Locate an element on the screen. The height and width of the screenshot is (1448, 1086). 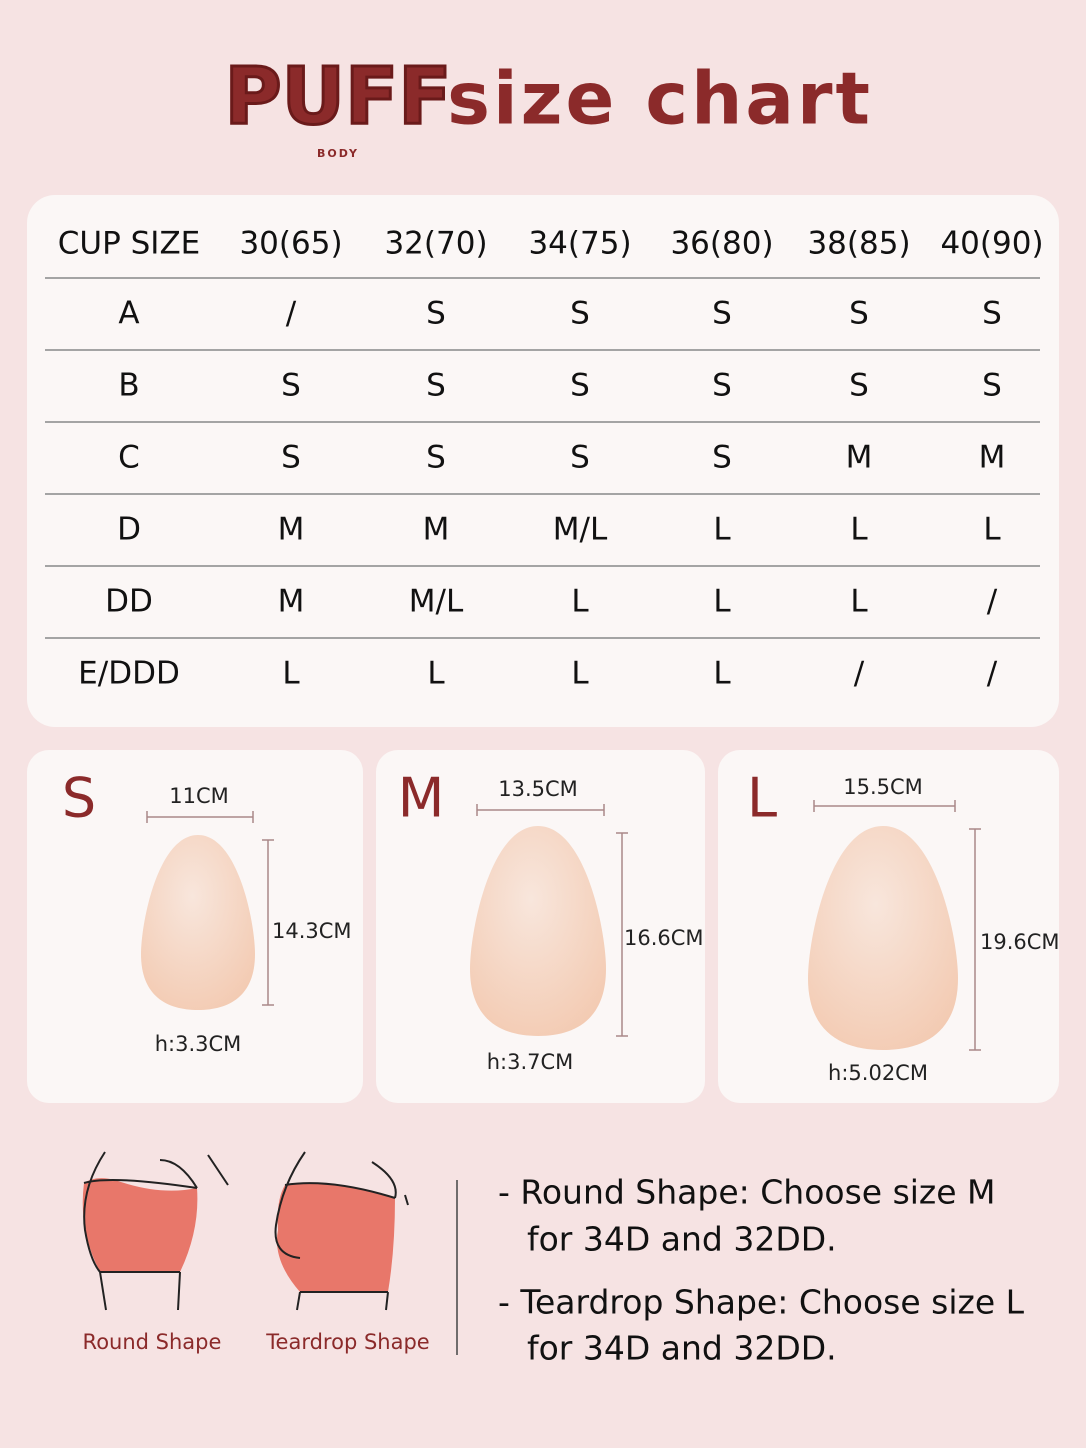
table-header: 38(85) is located at coordinates (858, 244).